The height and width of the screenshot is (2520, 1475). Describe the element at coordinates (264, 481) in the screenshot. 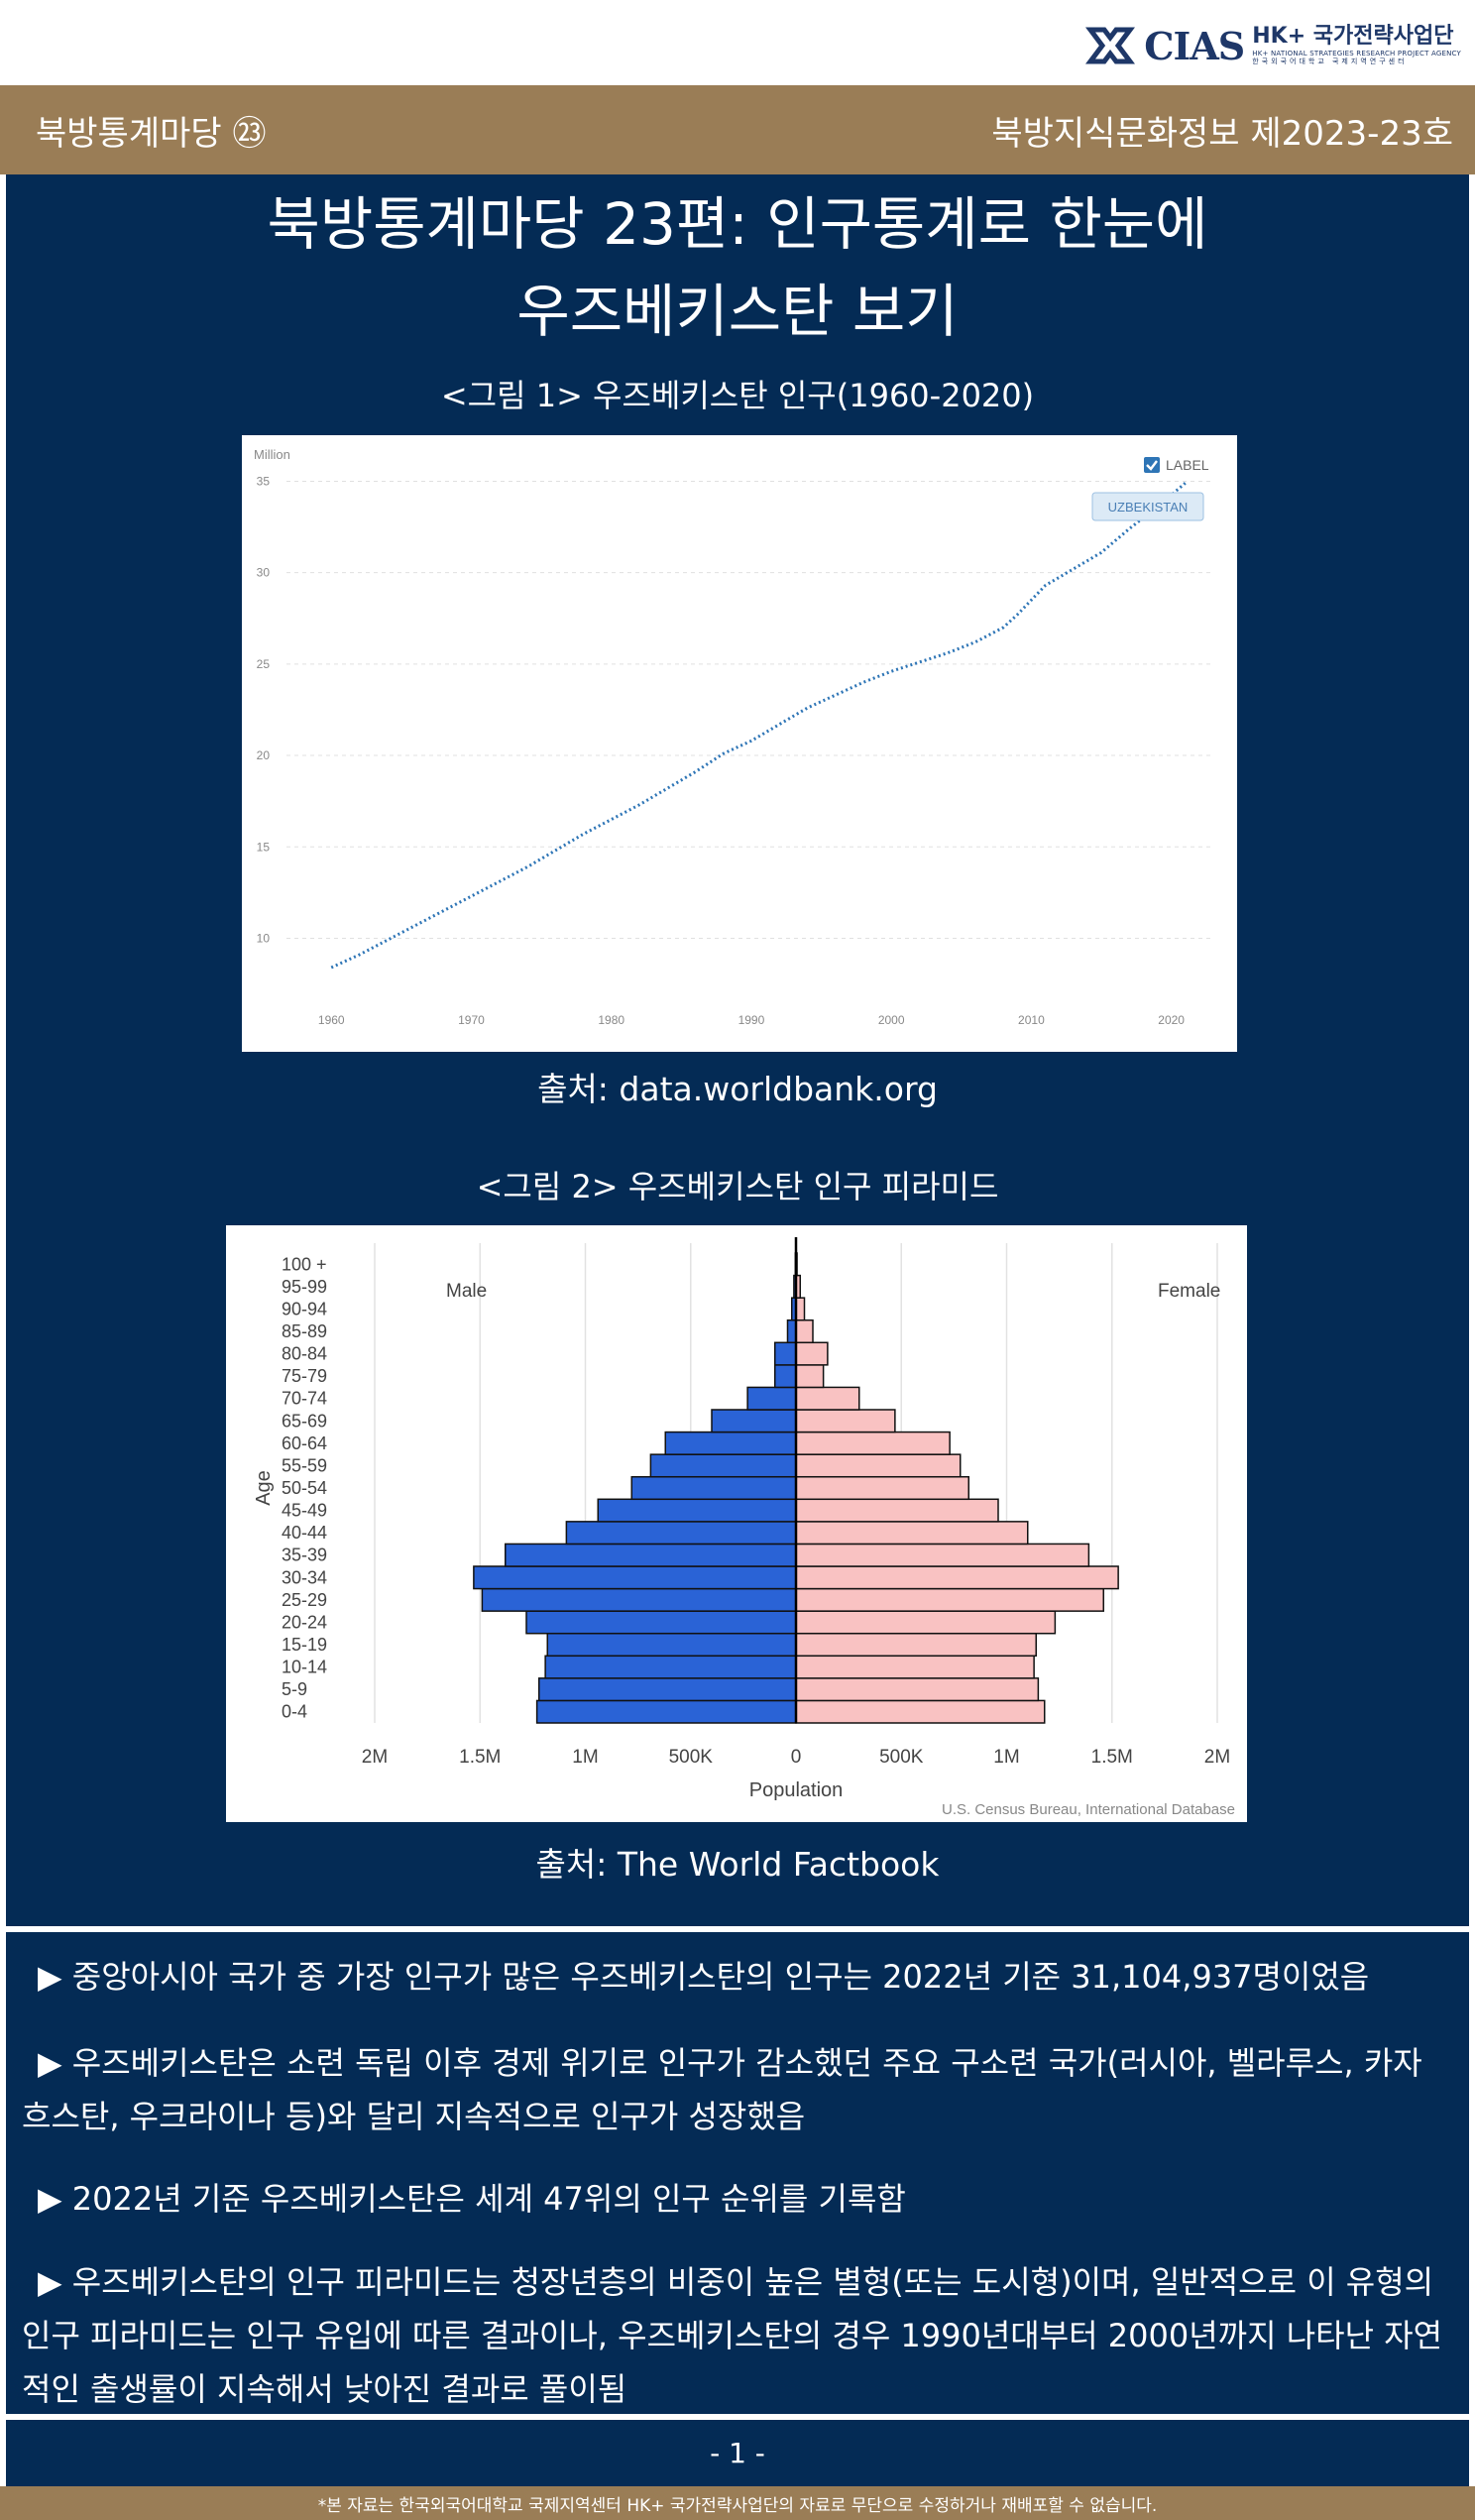

I see `y-tick-label: 35` at that location.